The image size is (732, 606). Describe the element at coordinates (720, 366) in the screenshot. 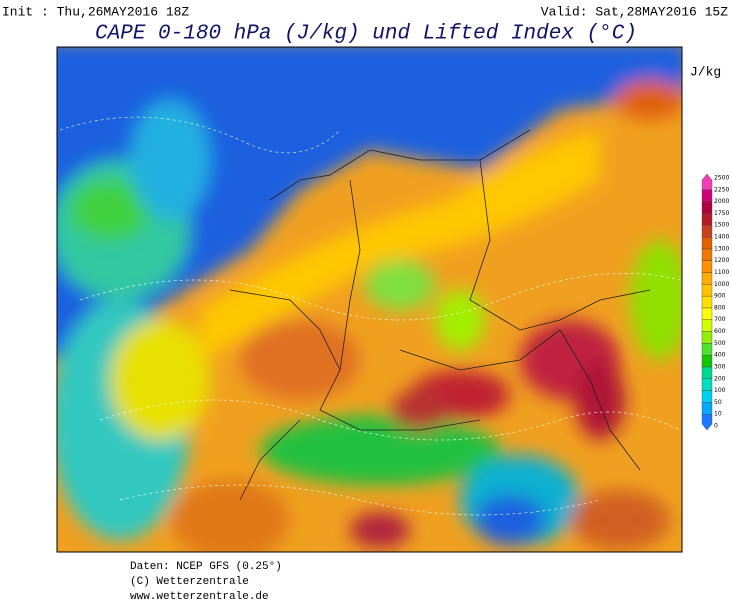

I see `colorbar-label: 300` at that location.